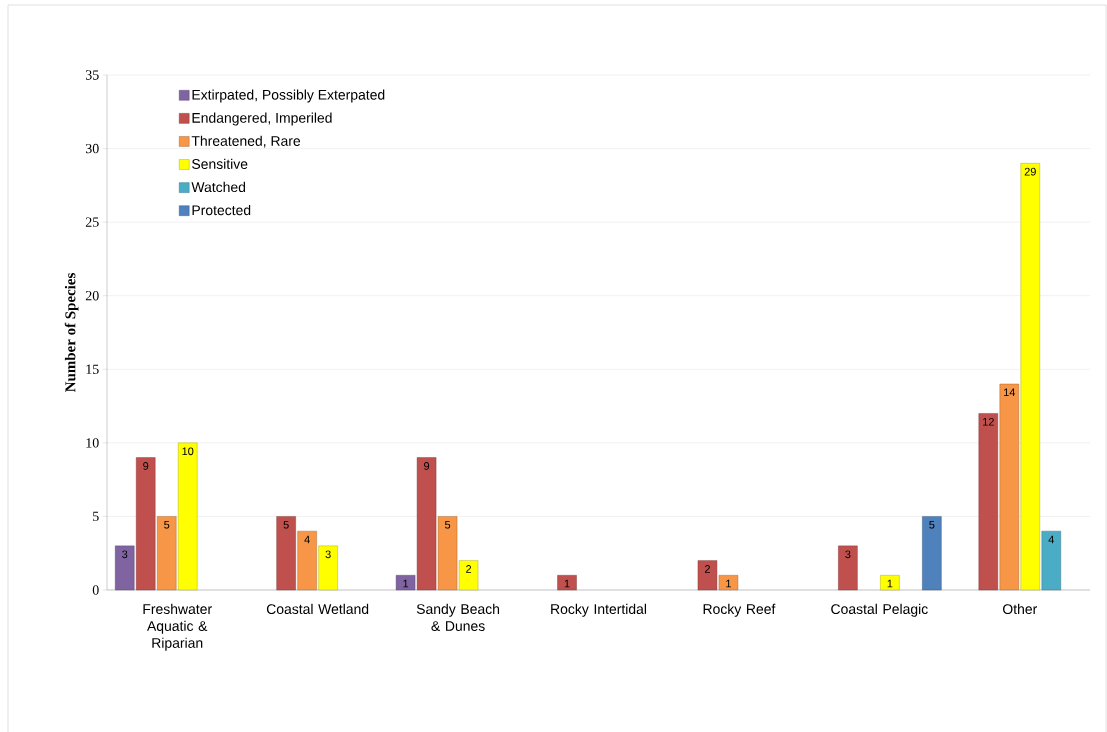 The image size is (1107, 732). Describe the element at coordinates (246, 141) in the screenshot. I see `legend-label: Threatened, Rare` at that location.